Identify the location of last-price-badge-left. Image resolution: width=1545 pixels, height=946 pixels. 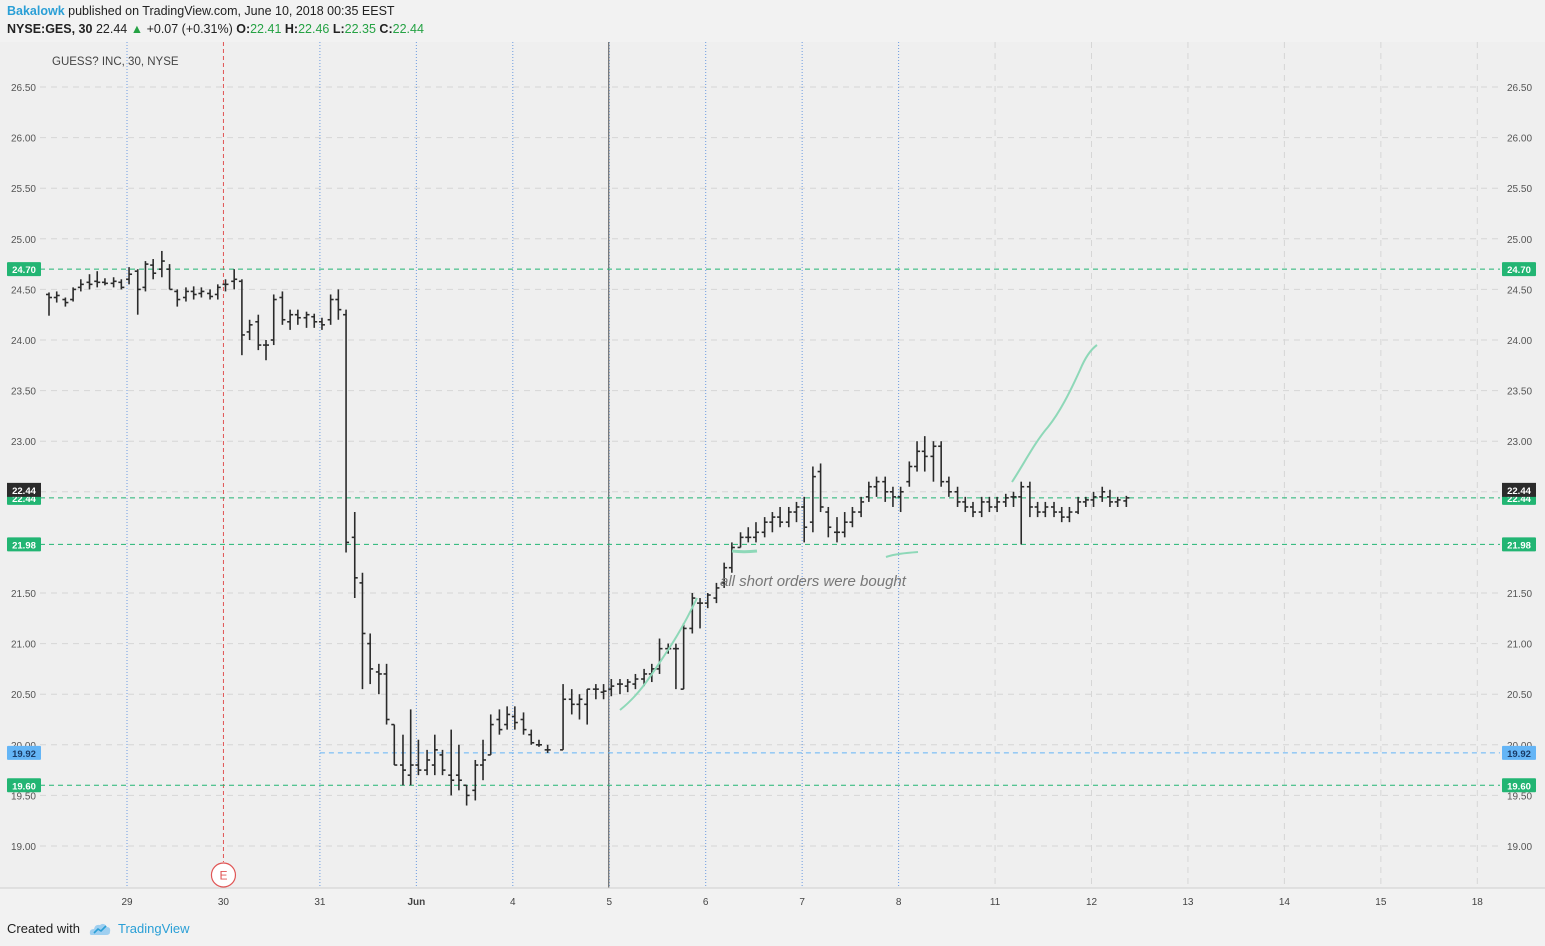
(24, 489).